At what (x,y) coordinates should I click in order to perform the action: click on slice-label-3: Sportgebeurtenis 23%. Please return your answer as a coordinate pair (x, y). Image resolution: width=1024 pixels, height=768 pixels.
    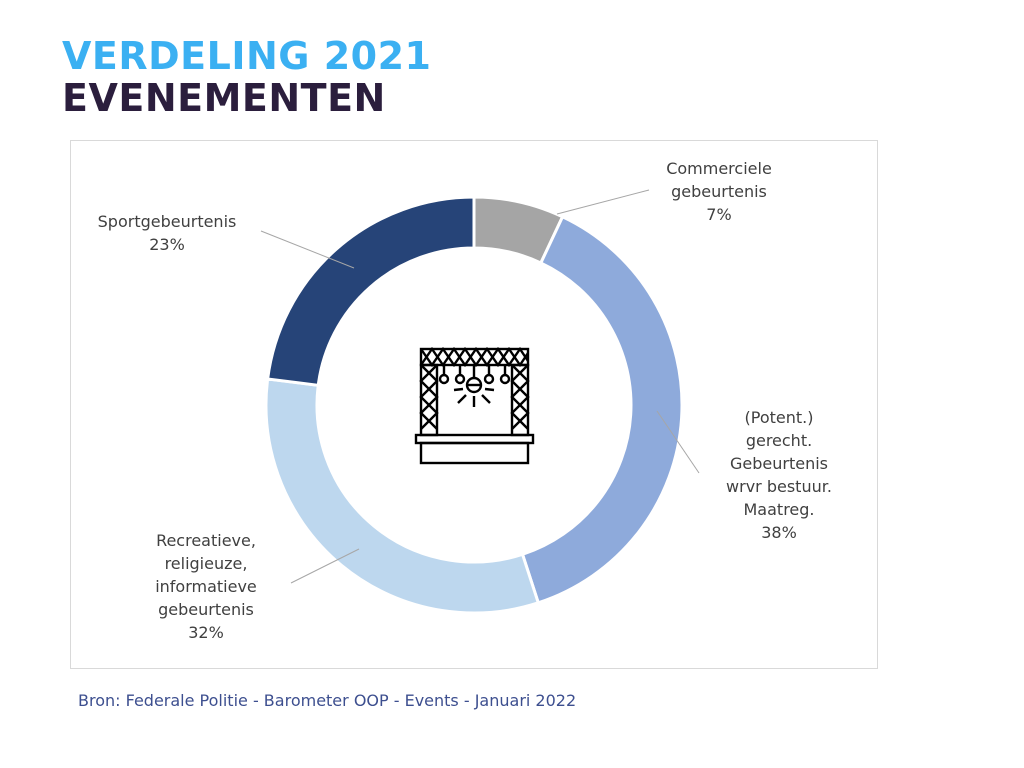
    Looking at the image, I should click on (167, 233).